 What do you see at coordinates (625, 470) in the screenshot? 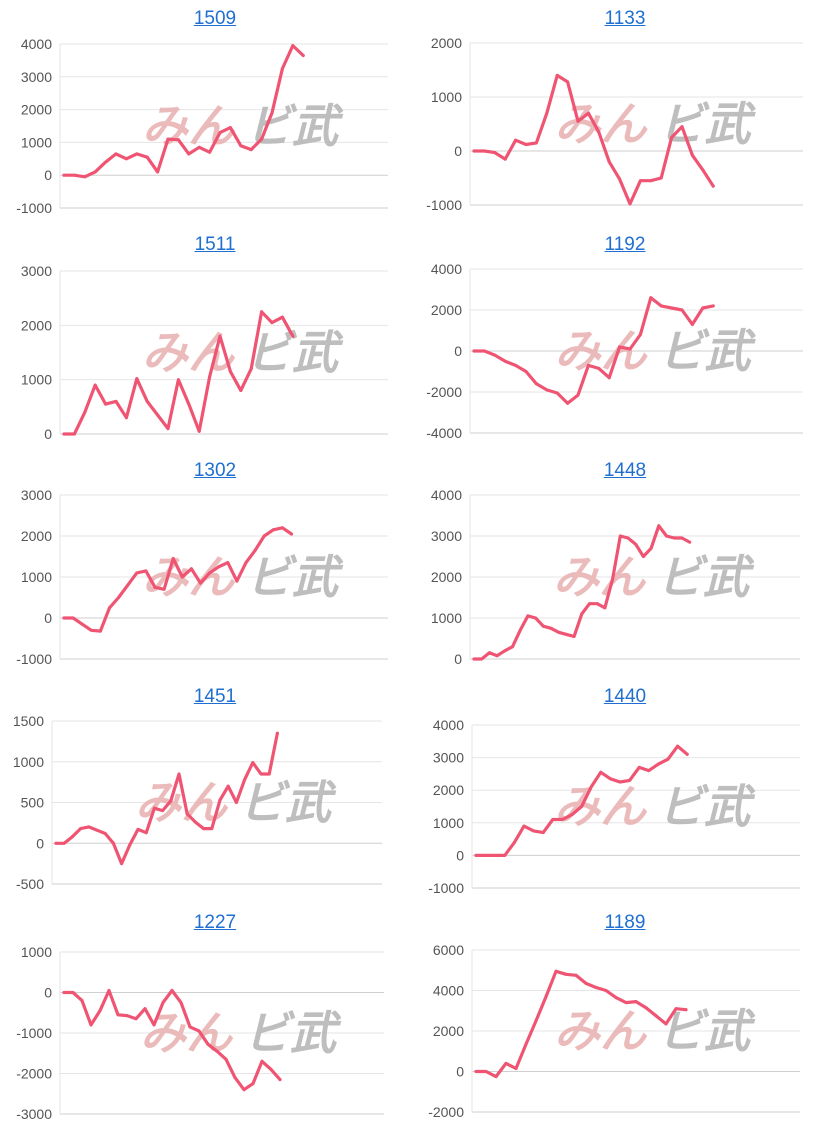
I see `chart-title-link: 1448` at bounding box center [625, 470].